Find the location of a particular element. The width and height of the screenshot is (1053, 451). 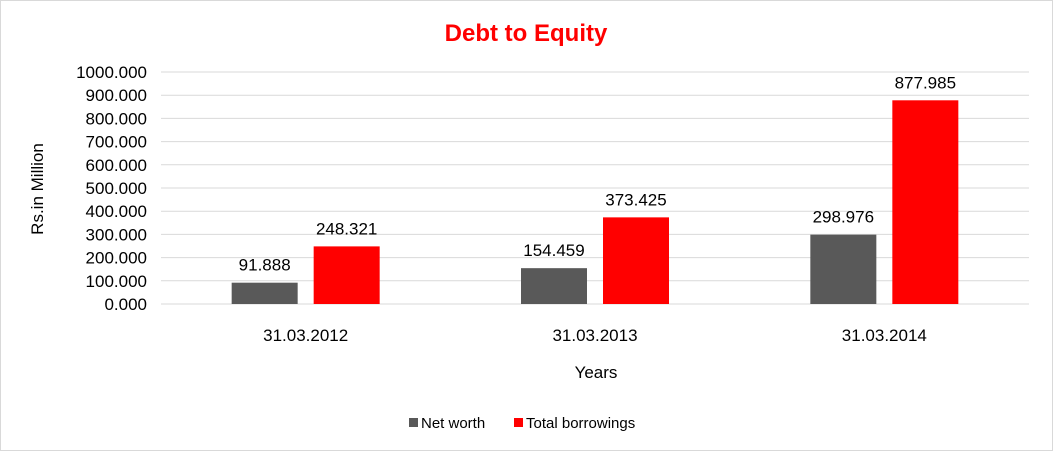

y-tick-label: 0.000 is located at coordinates (125, 304).